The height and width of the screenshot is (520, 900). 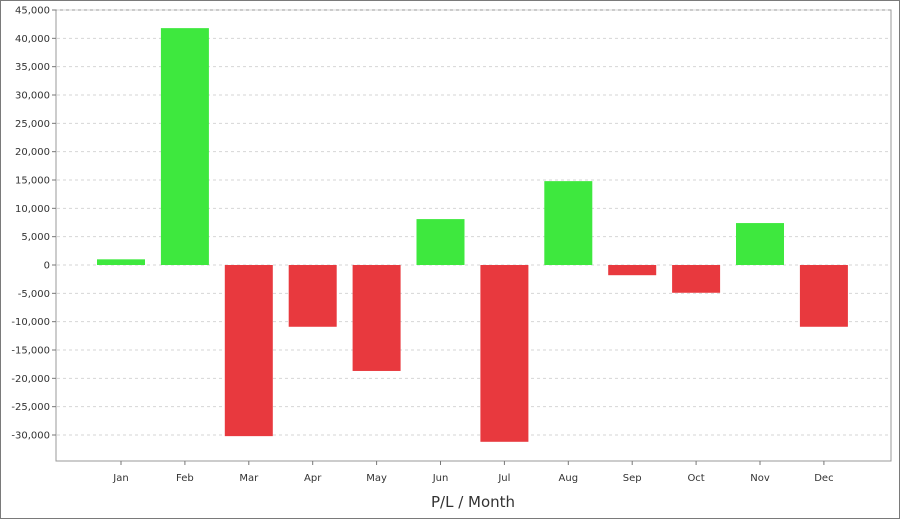 I want to click on bar-mar, so click(x=248, y=351).